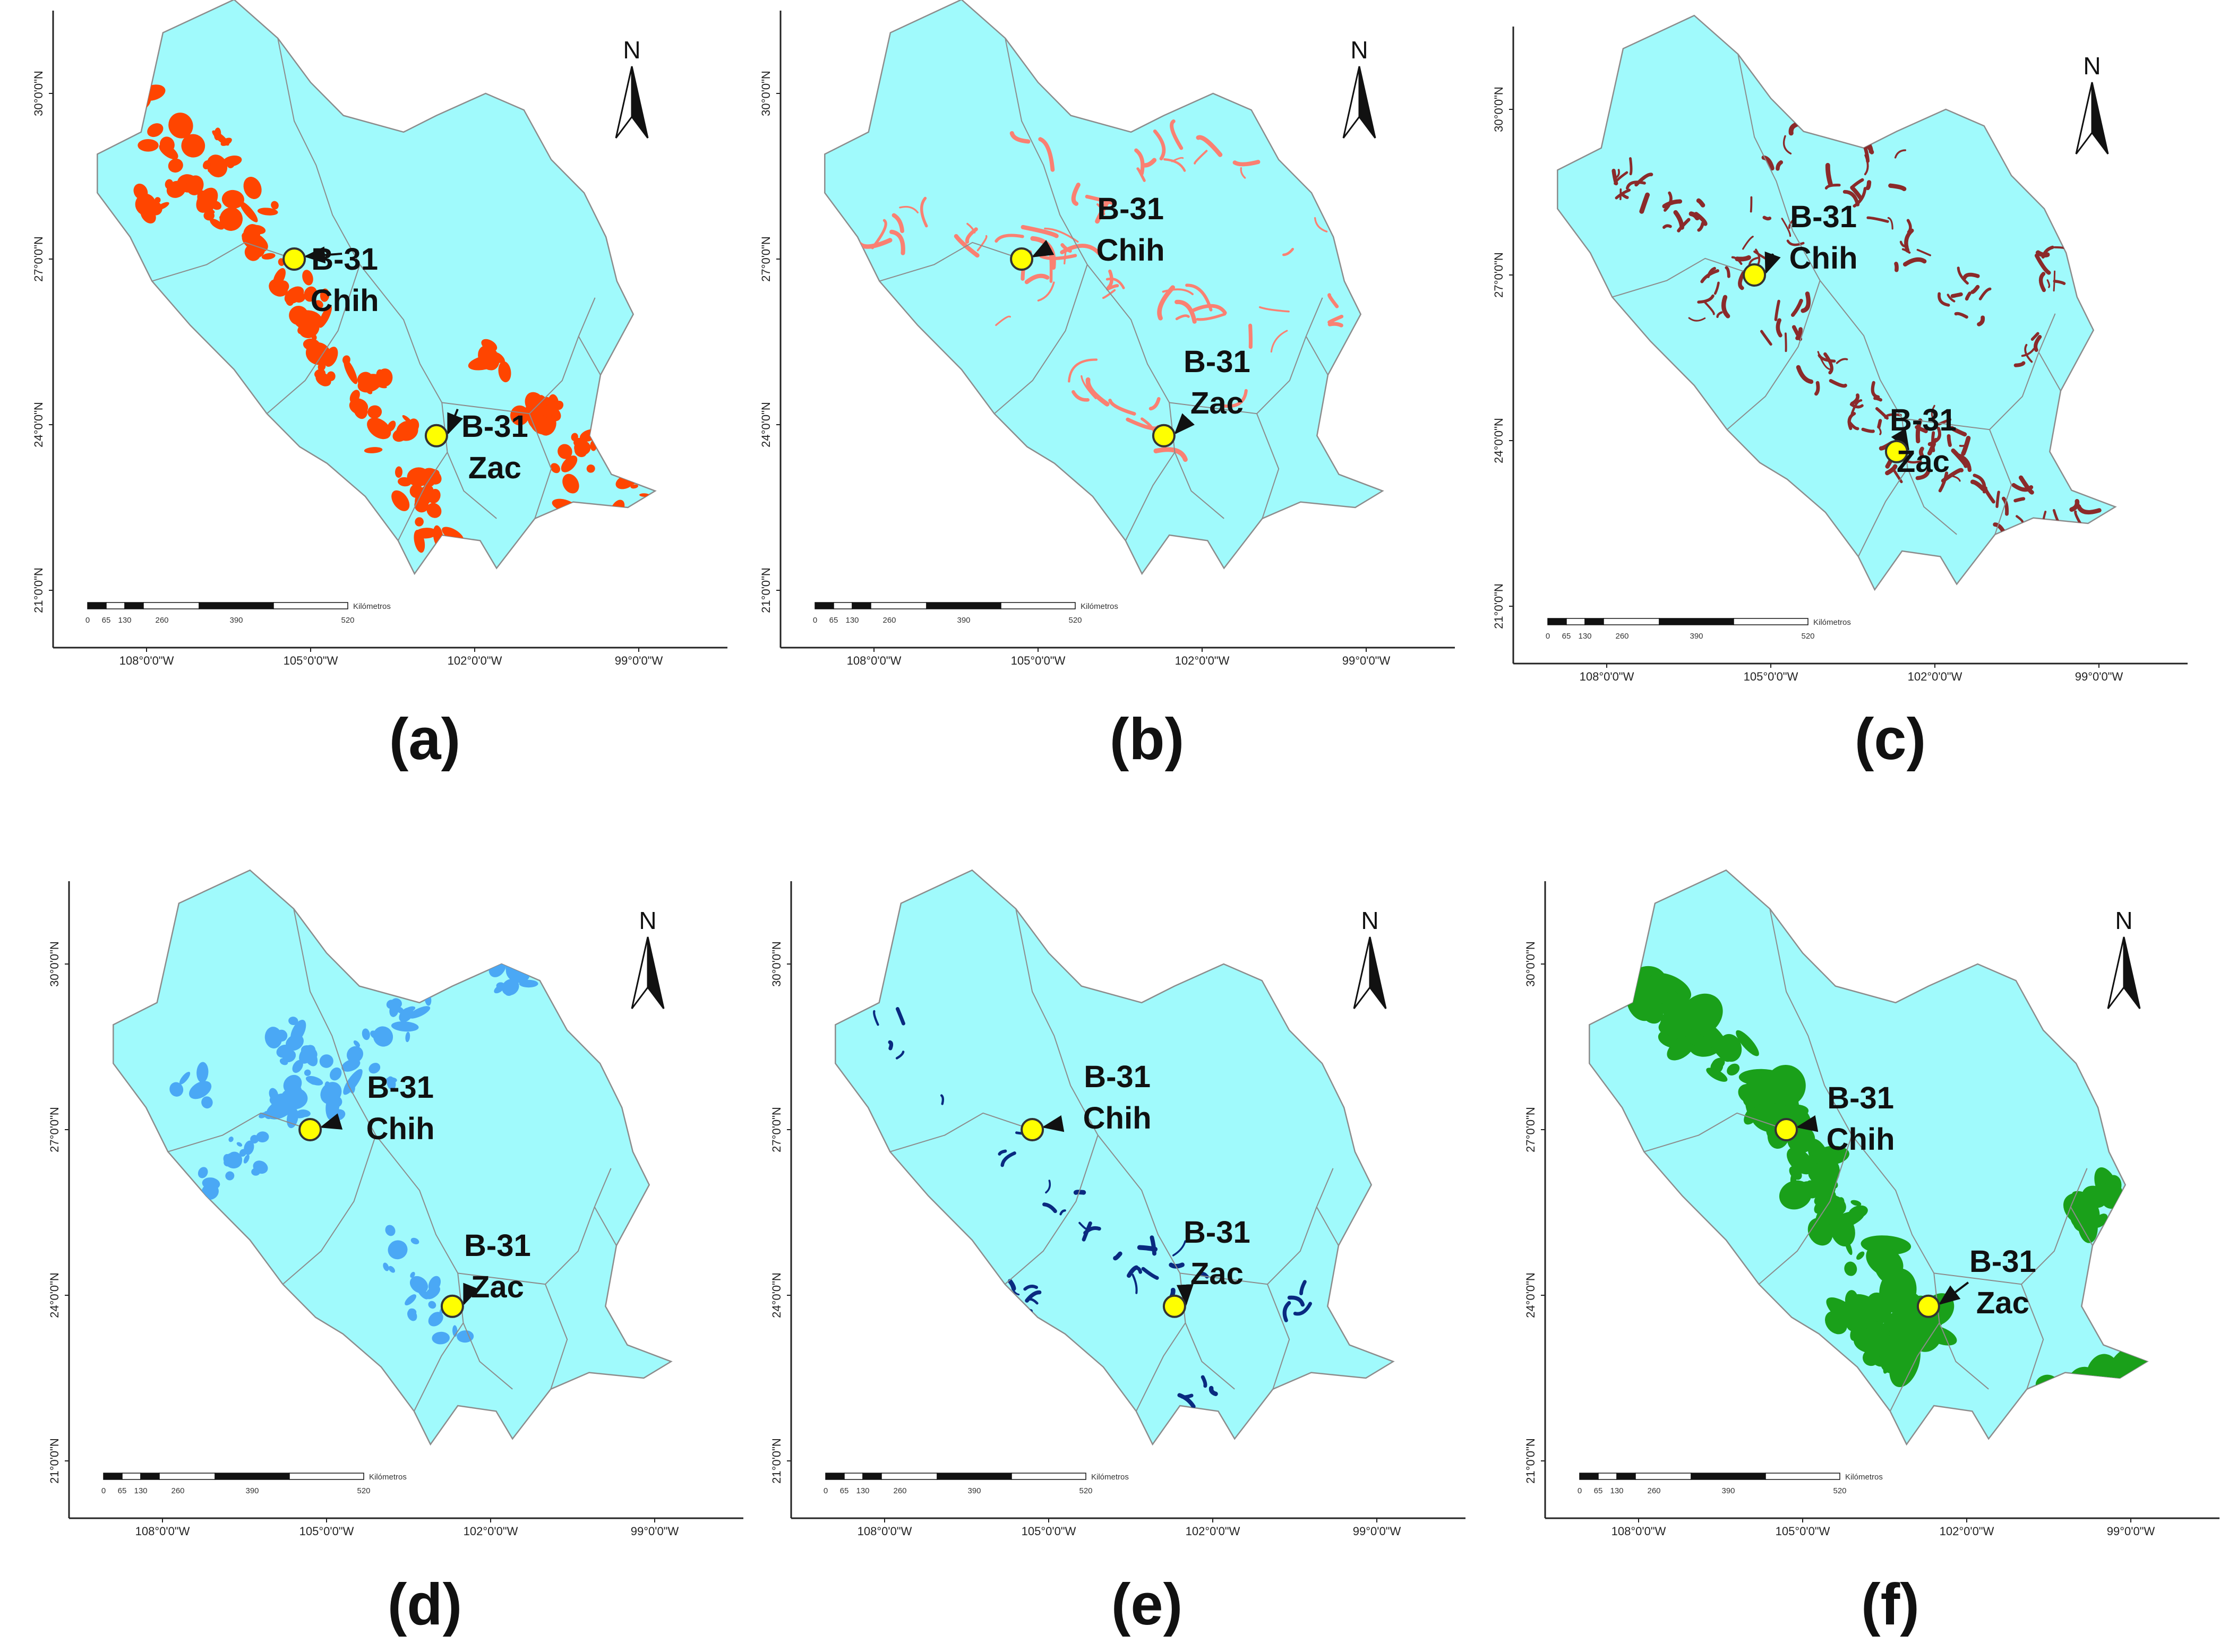 Image resolution: width=2220 pixels, height=1652 pixels. I want to click on scale-bar-tick-label: 65, so click(833, 620).